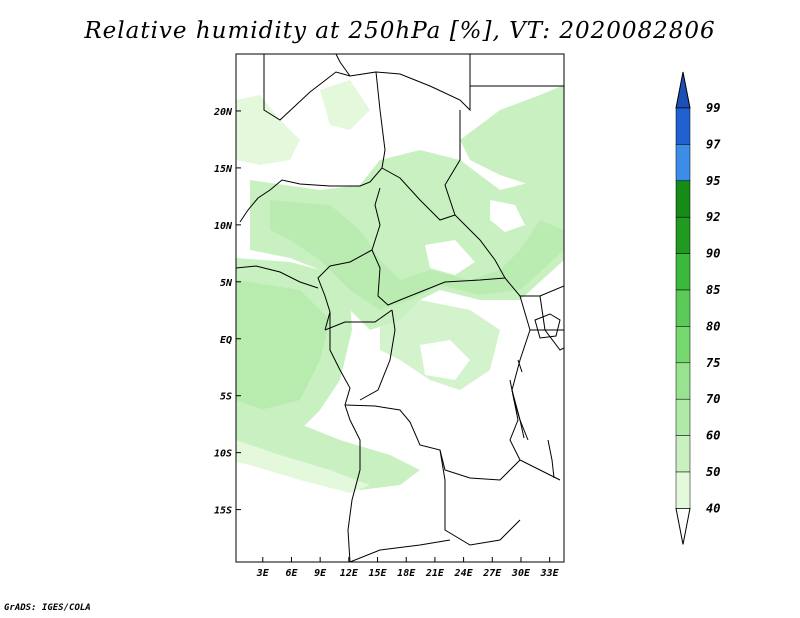 This screenshot has height=618, width=800. I want to click on y-tick-label: 20N, so click(223, 112).